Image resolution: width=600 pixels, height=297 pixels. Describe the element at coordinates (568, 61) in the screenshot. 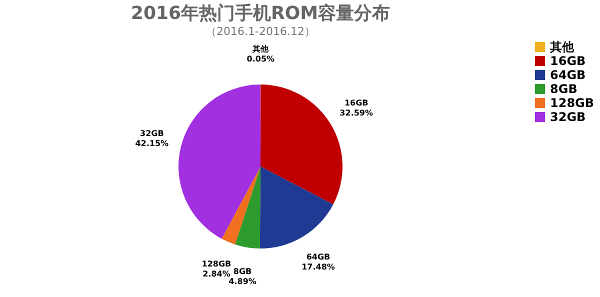

I see `legend-label: 16GB` at that location.